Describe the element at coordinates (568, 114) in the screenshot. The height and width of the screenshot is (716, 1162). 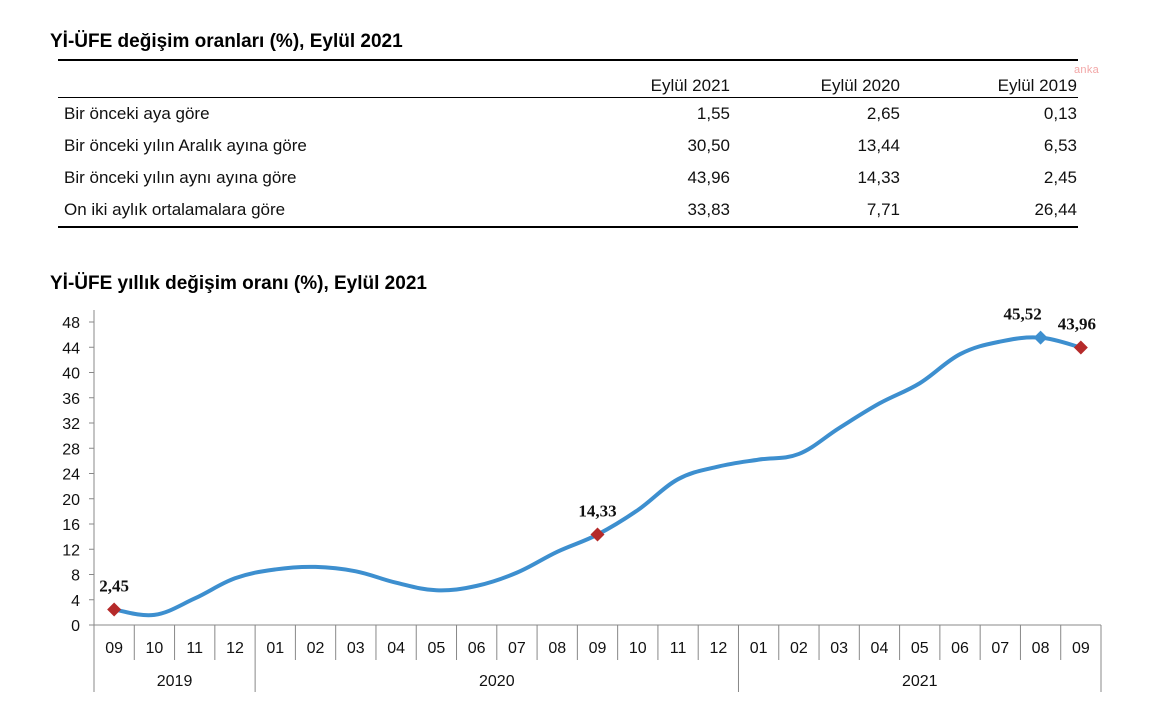
I see `table-row: Bir önceki aya göre 1,55 2,65 0,13` at that location.